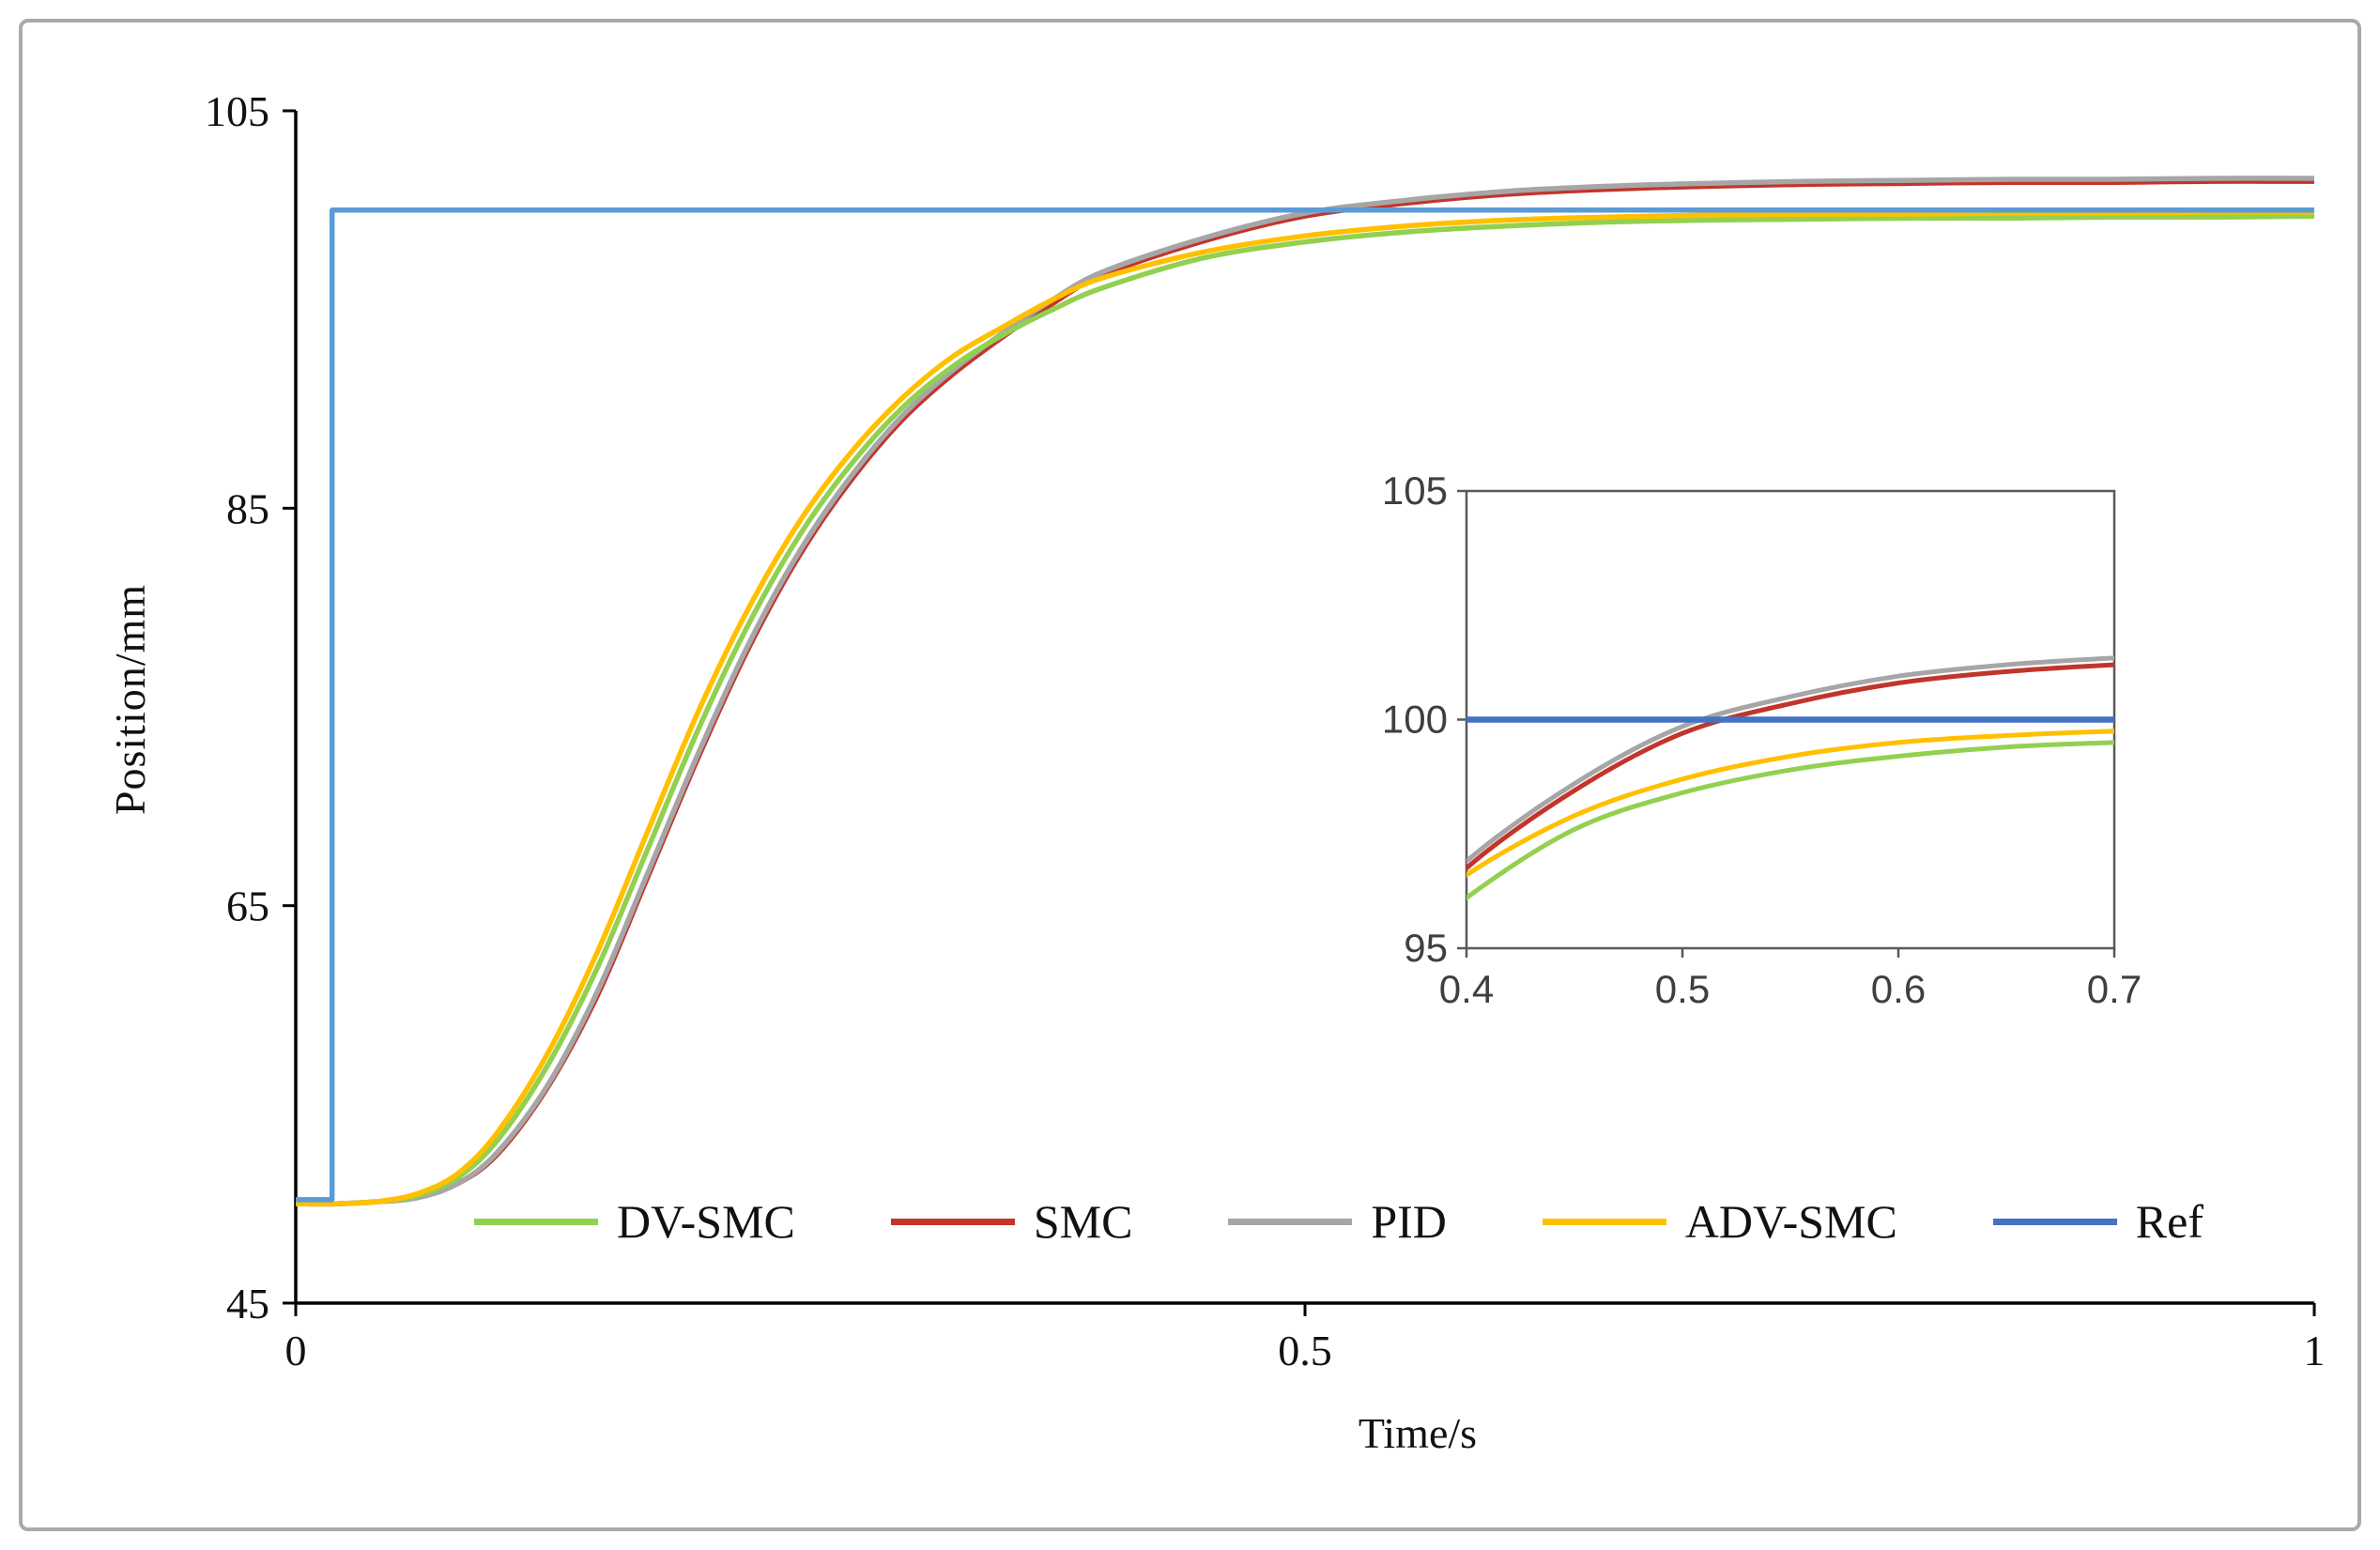 Image resolution: width=2380 pixels, height=1550 pixels. What do you see at coordinates (2114, 989) in the screenshot?
I see `inset-x-tick-label: 0.7` at bounding box center [2114, 989].